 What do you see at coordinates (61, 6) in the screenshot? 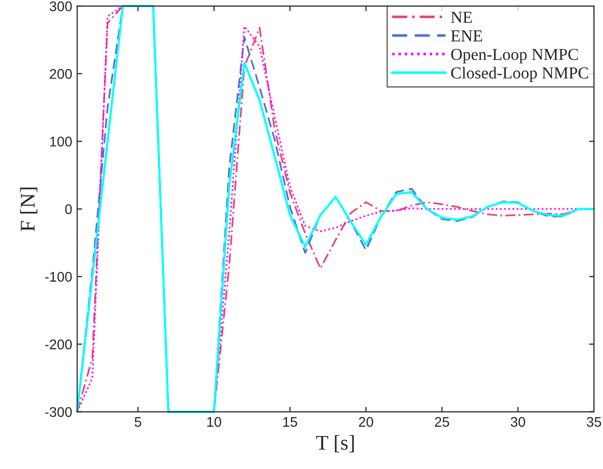
I see `y-tick-label: 300` at bounding box center [61, 6].